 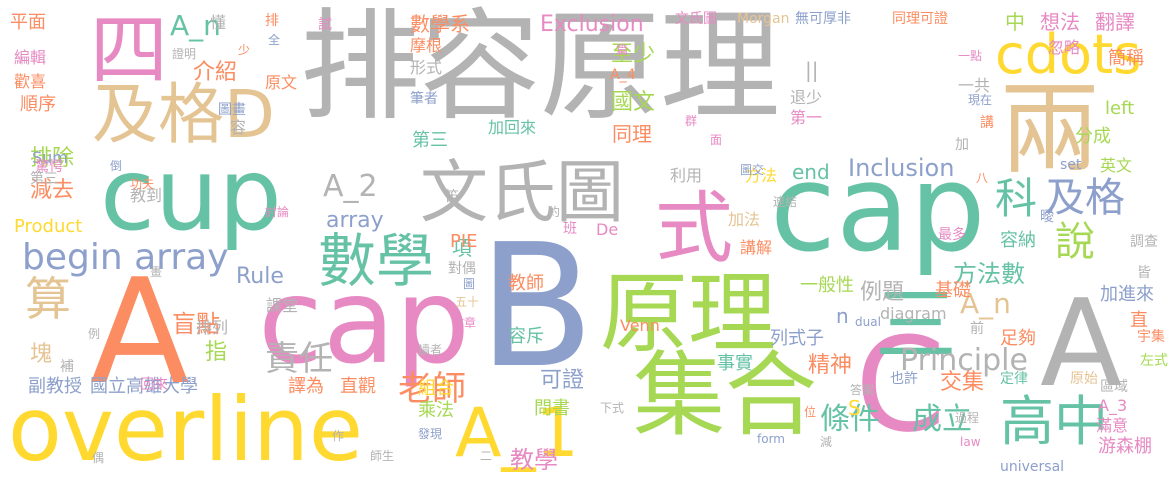 I want to click on cloud-word: 面, so click(x=716, y=140).